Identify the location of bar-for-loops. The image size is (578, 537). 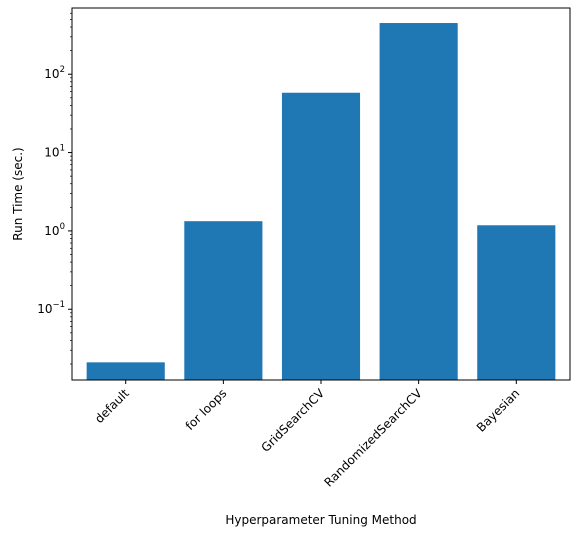
(223, 300).